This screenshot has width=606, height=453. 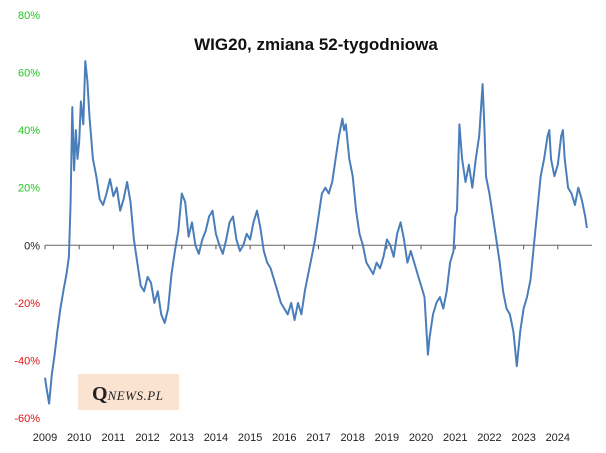 I want to click on y-tick-label: -20%, so click(x=27, y=304).